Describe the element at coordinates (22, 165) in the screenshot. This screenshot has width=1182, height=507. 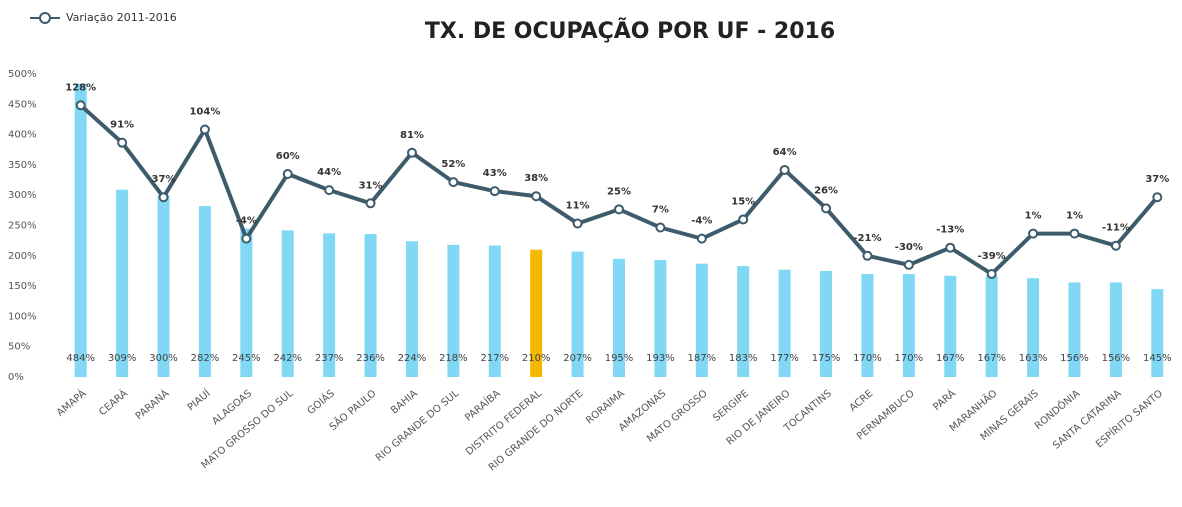
I see `y-tick-label: 350%` at that location.